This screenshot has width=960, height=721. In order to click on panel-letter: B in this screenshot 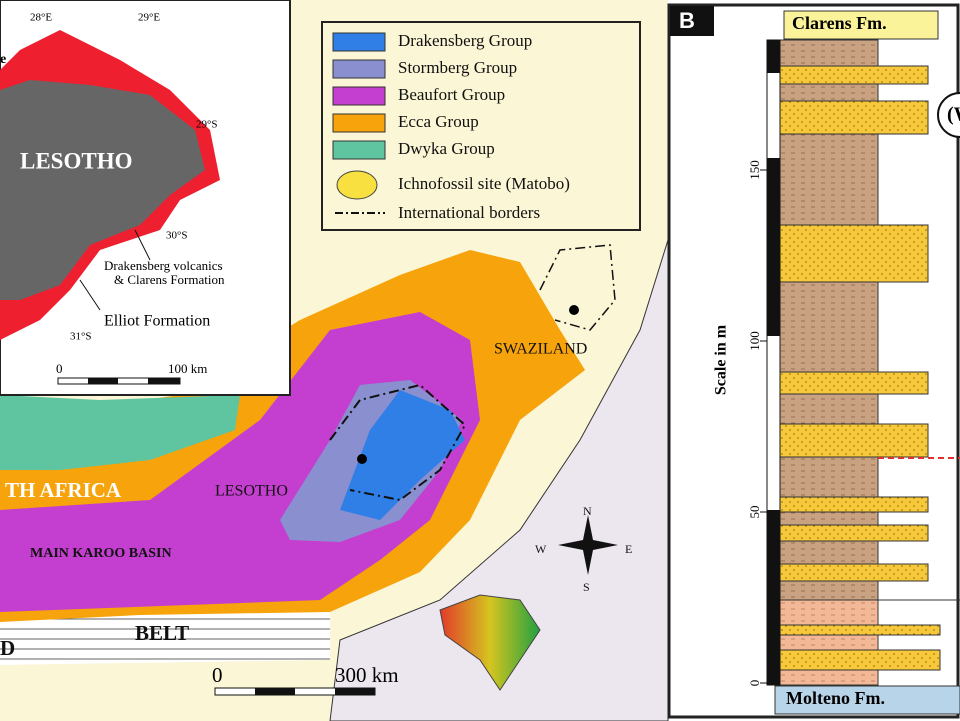, I will do `click(687, 20)`.